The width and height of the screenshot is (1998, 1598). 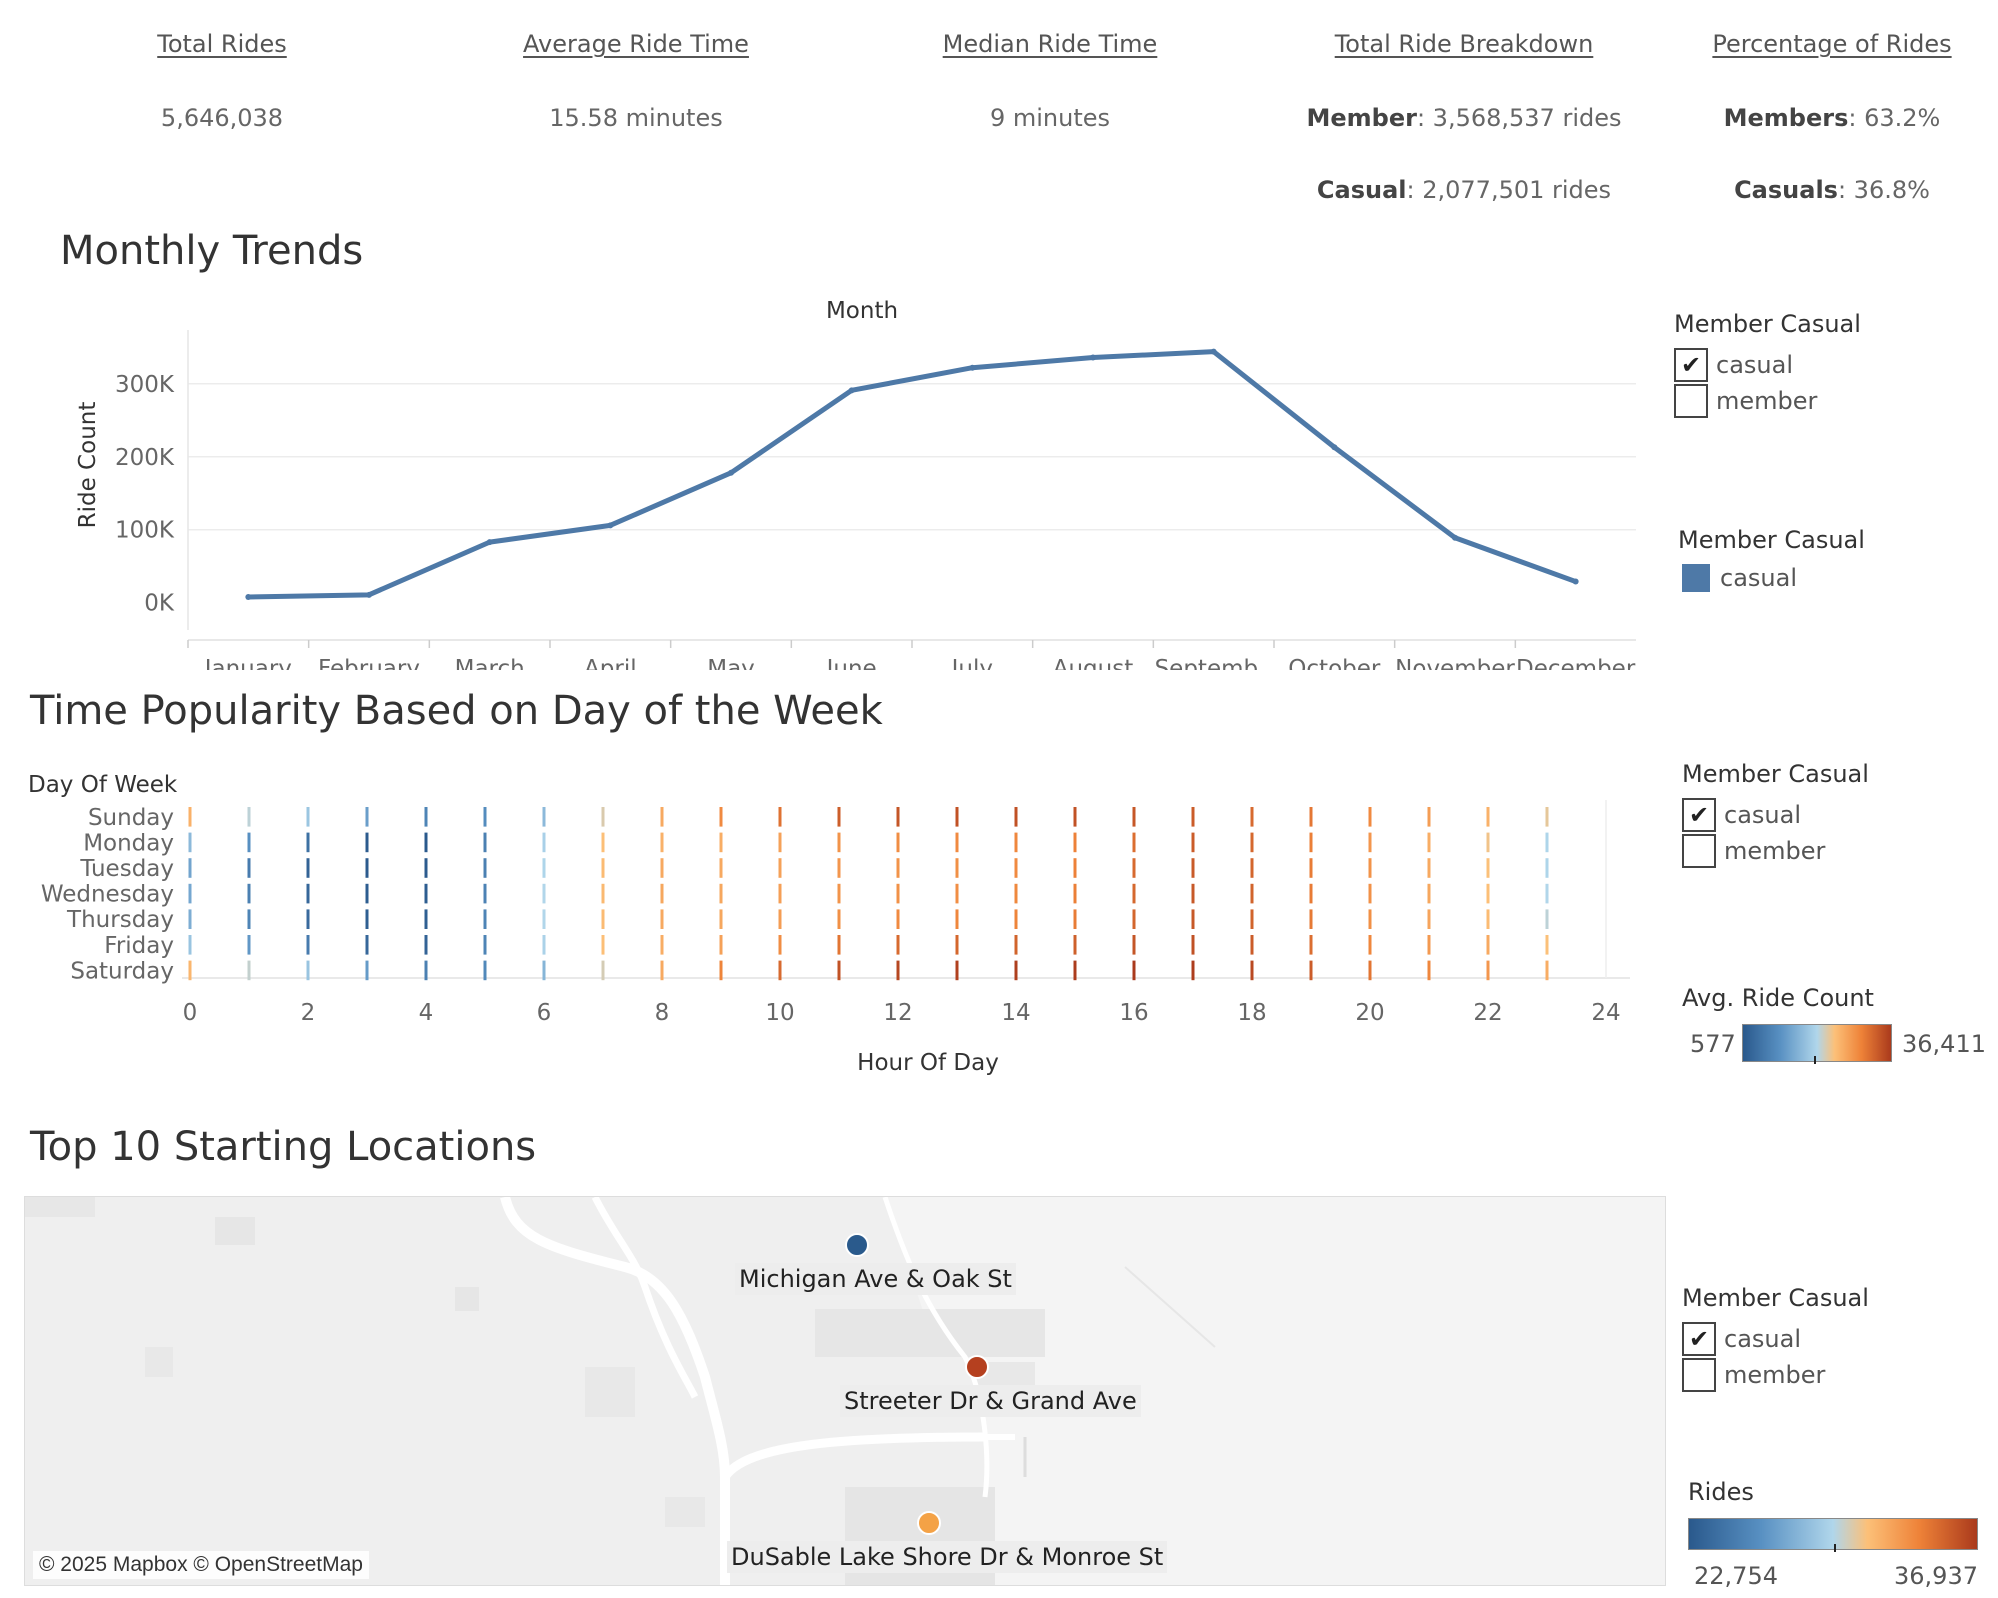 I want to click on filter-option-member: member, so click(x=1753, y=1375).